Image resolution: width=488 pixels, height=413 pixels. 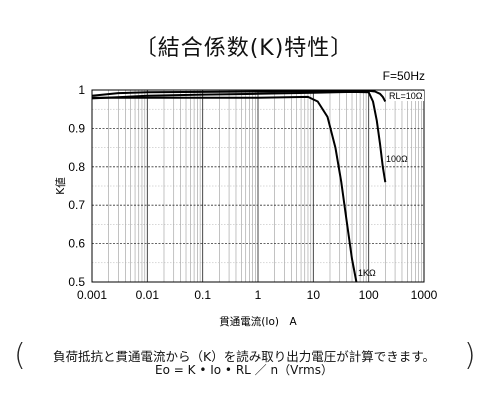 What do you see at coordinates (424, 295) in the screenshot?
I see `x-tick-label: 1000` at bounding box center [424, 295].